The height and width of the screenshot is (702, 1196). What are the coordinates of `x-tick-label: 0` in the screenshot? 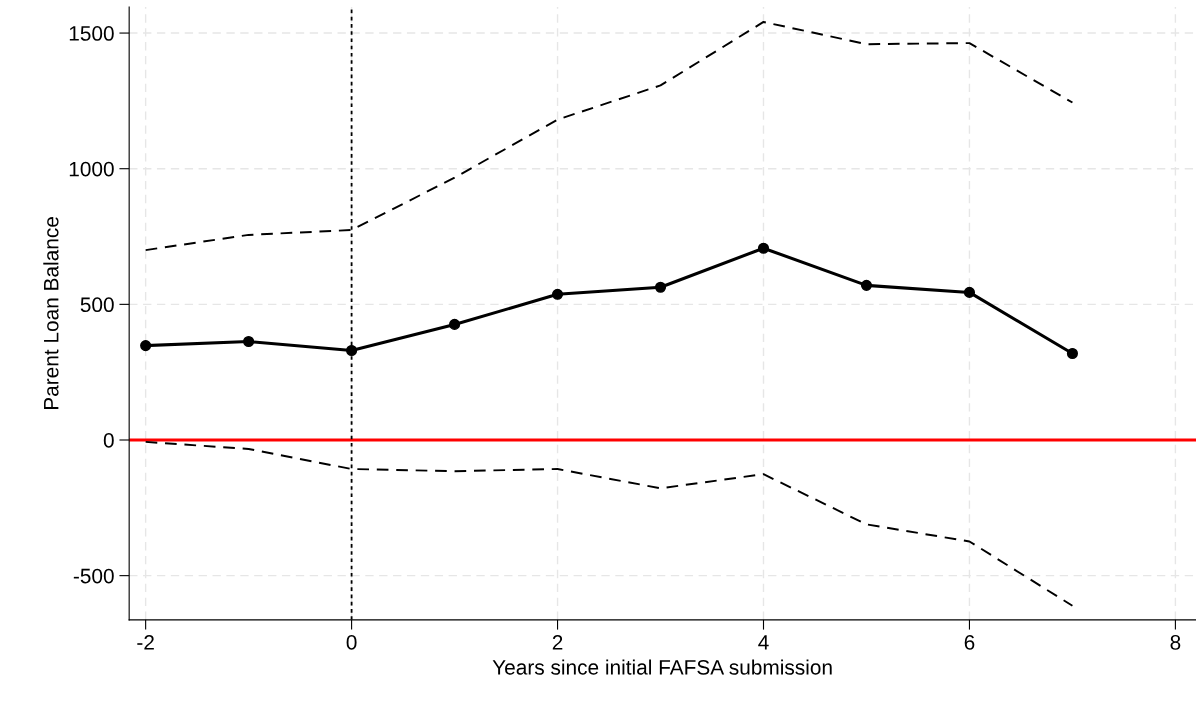 It's located at (351, 642).